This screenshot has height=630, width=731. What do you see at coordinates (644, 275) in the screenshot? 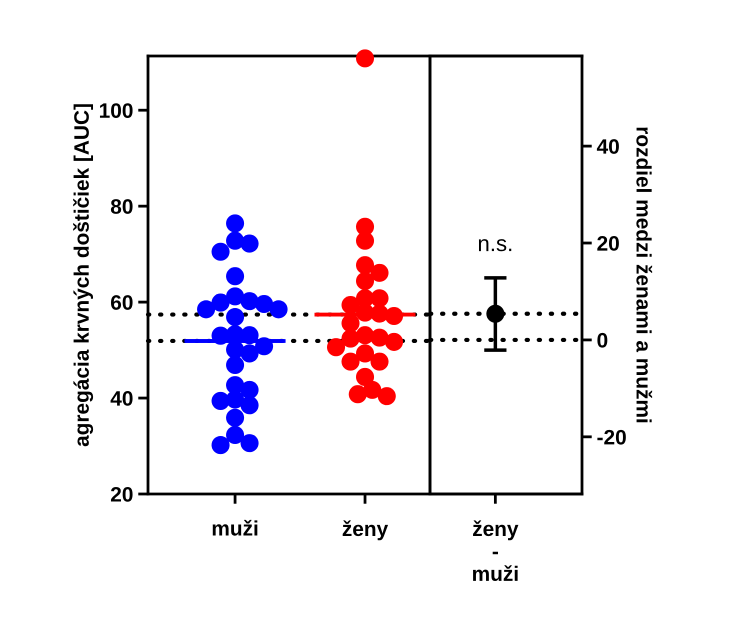
I see `y2-axis-title: rozdiel medzi ženami a mužmi` at bounding box center [644, 275].